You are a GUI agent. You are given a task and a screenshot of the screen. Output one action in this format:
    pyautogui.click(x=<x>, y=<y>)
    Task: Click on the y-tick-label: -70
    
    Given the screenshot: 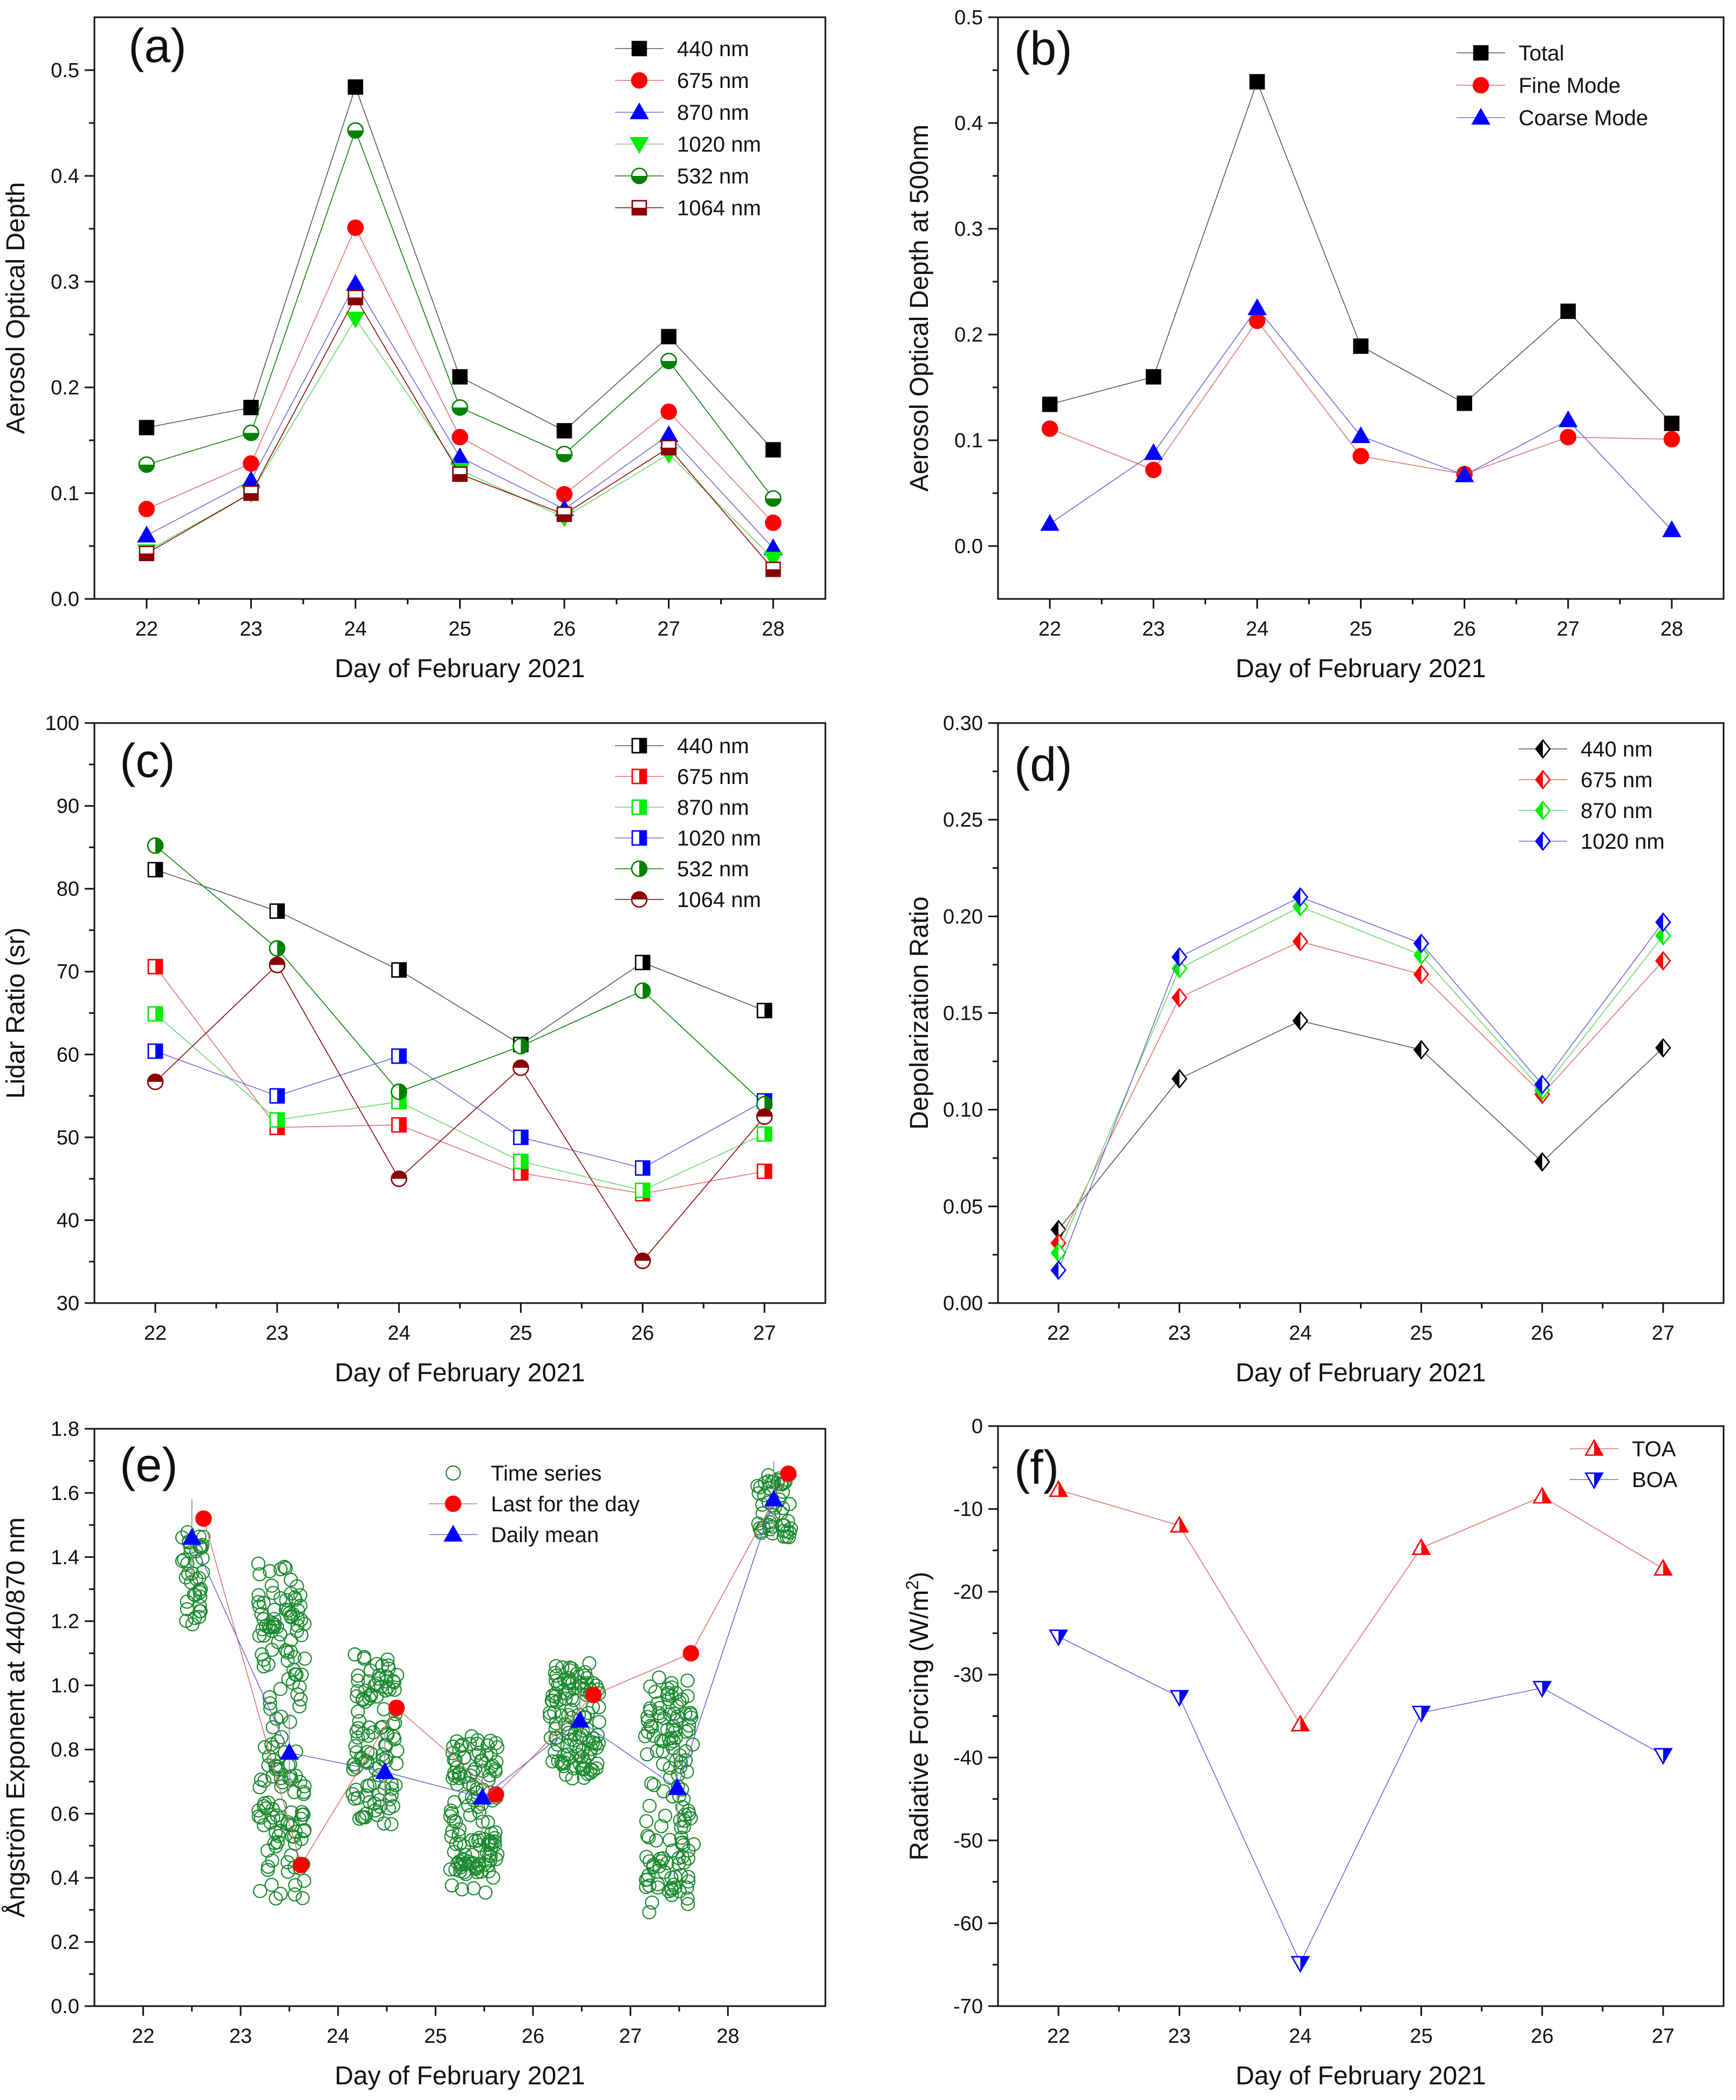 What is the action you would take?
    pyautogui.click(x=968, y=2006)
    